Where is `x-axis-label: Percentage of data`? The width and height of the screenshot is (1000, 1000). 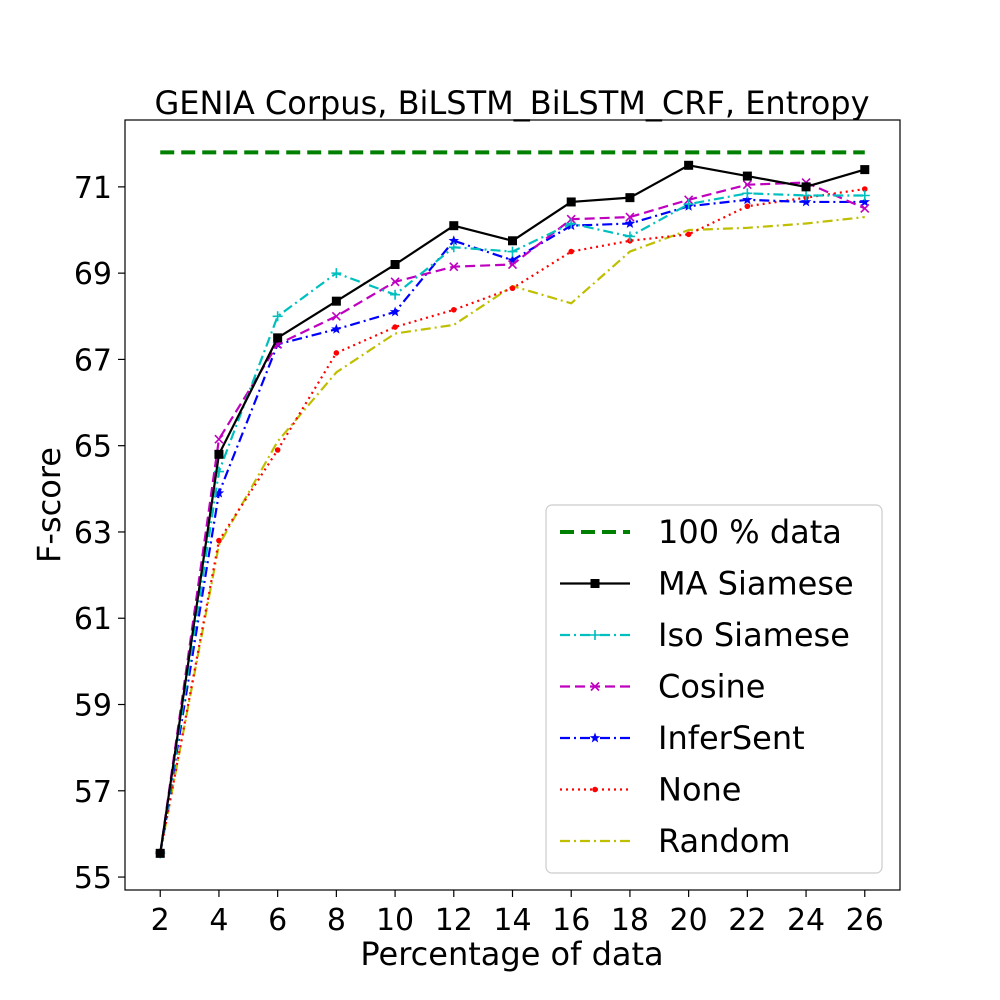 x-axis-label: Percentage of data is located at coordinates (511, 954).